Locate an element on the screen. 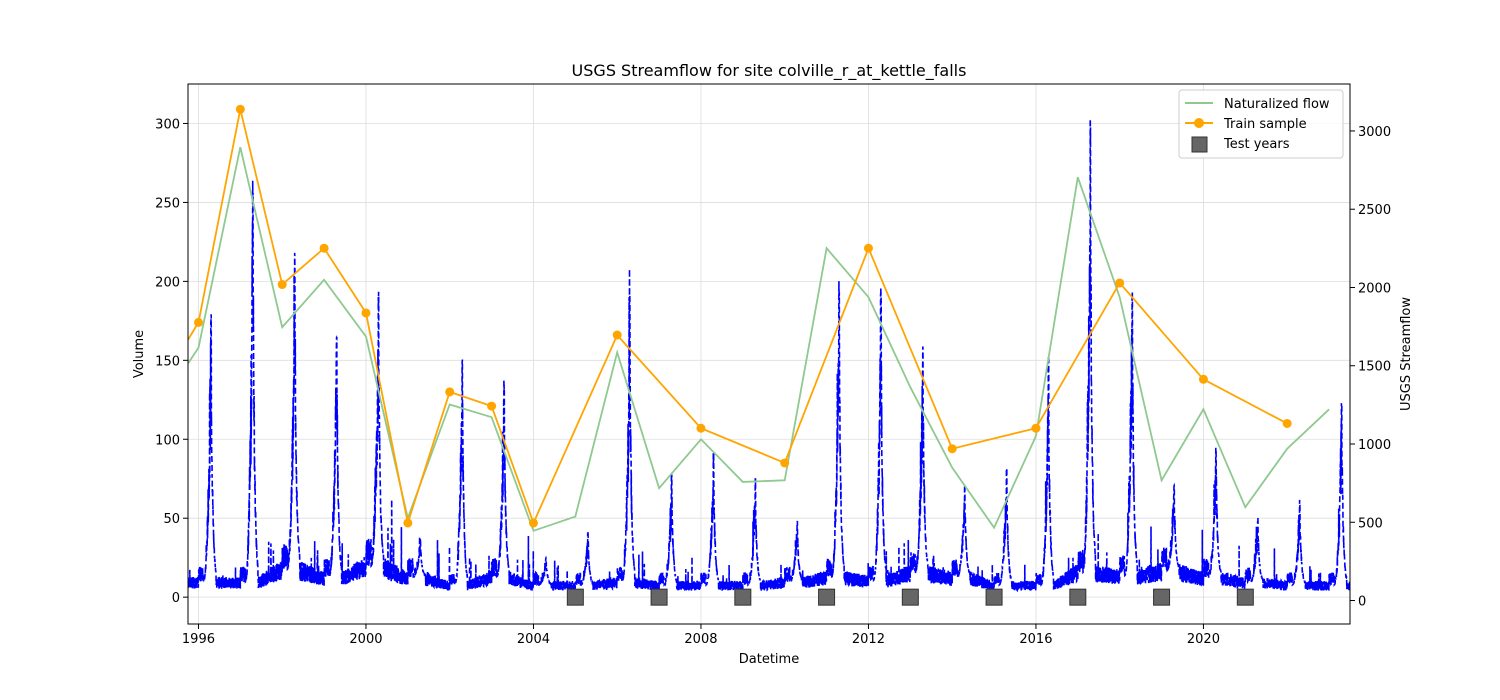 The height and width of the screenshot is (700, 1500). x-tick-label: 2008 is located at coordinates (700, 639).